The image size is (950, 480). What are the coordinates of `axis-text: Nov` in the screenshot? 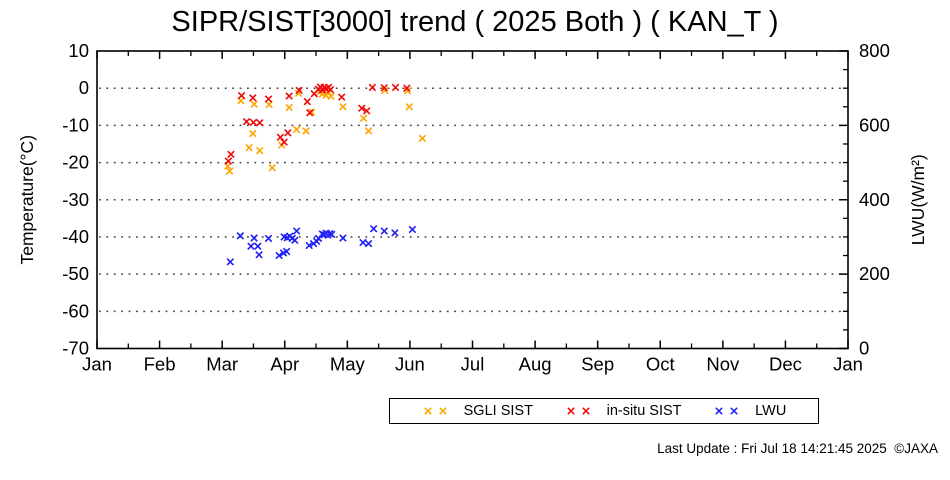 It's located at (723, 364).